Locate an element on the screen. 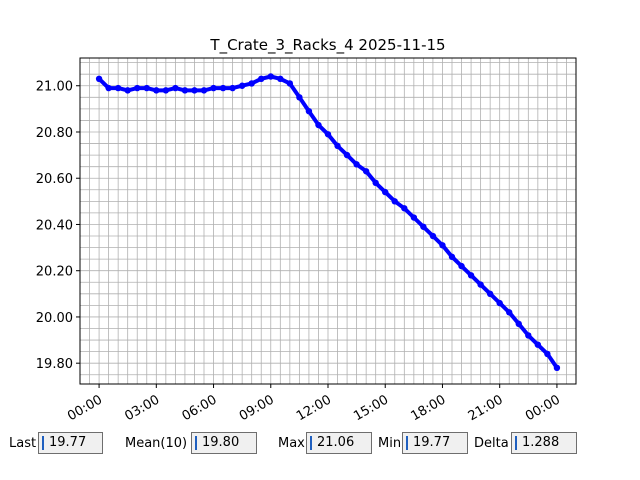 Image resolution: width=640 pixels, height=480 pixels. min-label: Min is located at coordinates (390, 443).